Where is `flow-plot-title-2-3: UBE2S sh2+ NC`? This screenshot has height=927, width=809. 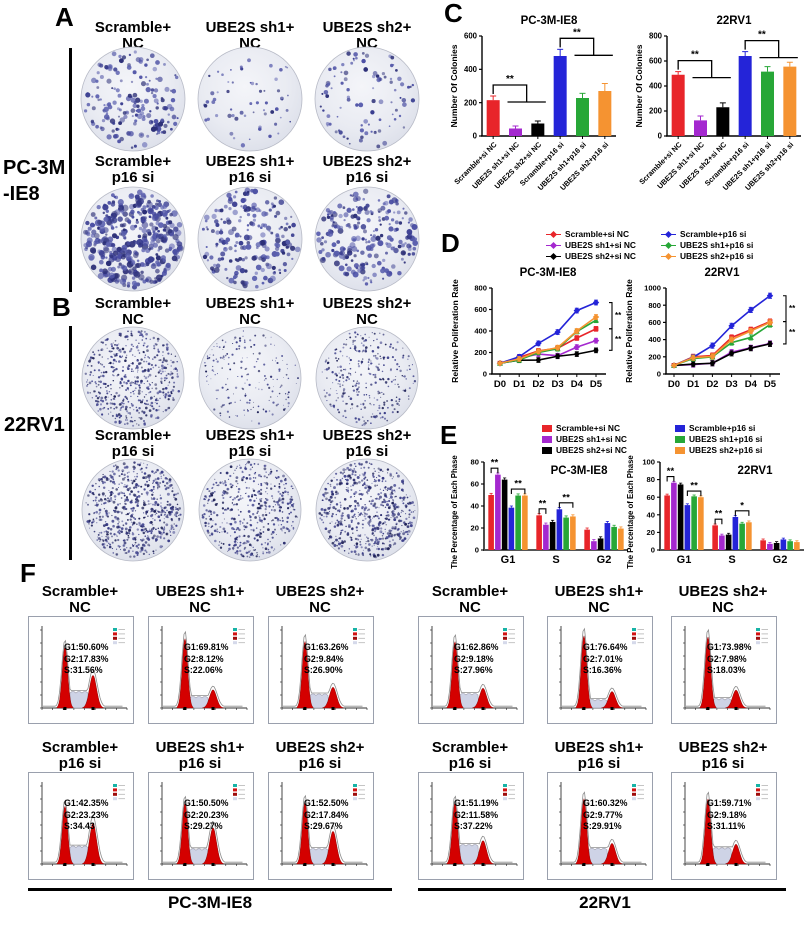 flow-plot-title-2-3: UBE2S sh2+ NC is located at coordinates (723, 599).